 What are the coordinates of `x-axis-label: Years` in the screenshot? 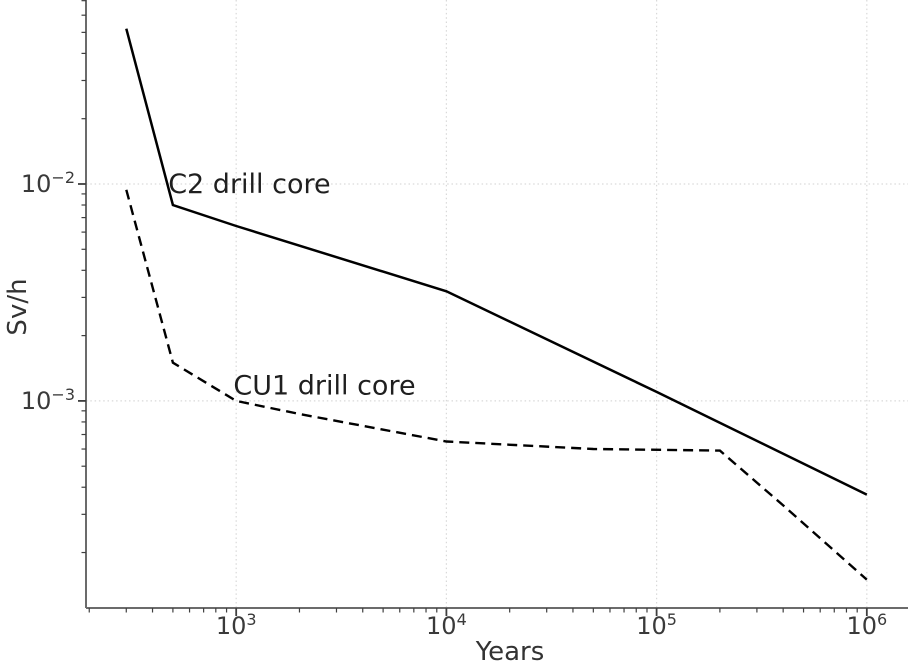 It's located at (510, 650).